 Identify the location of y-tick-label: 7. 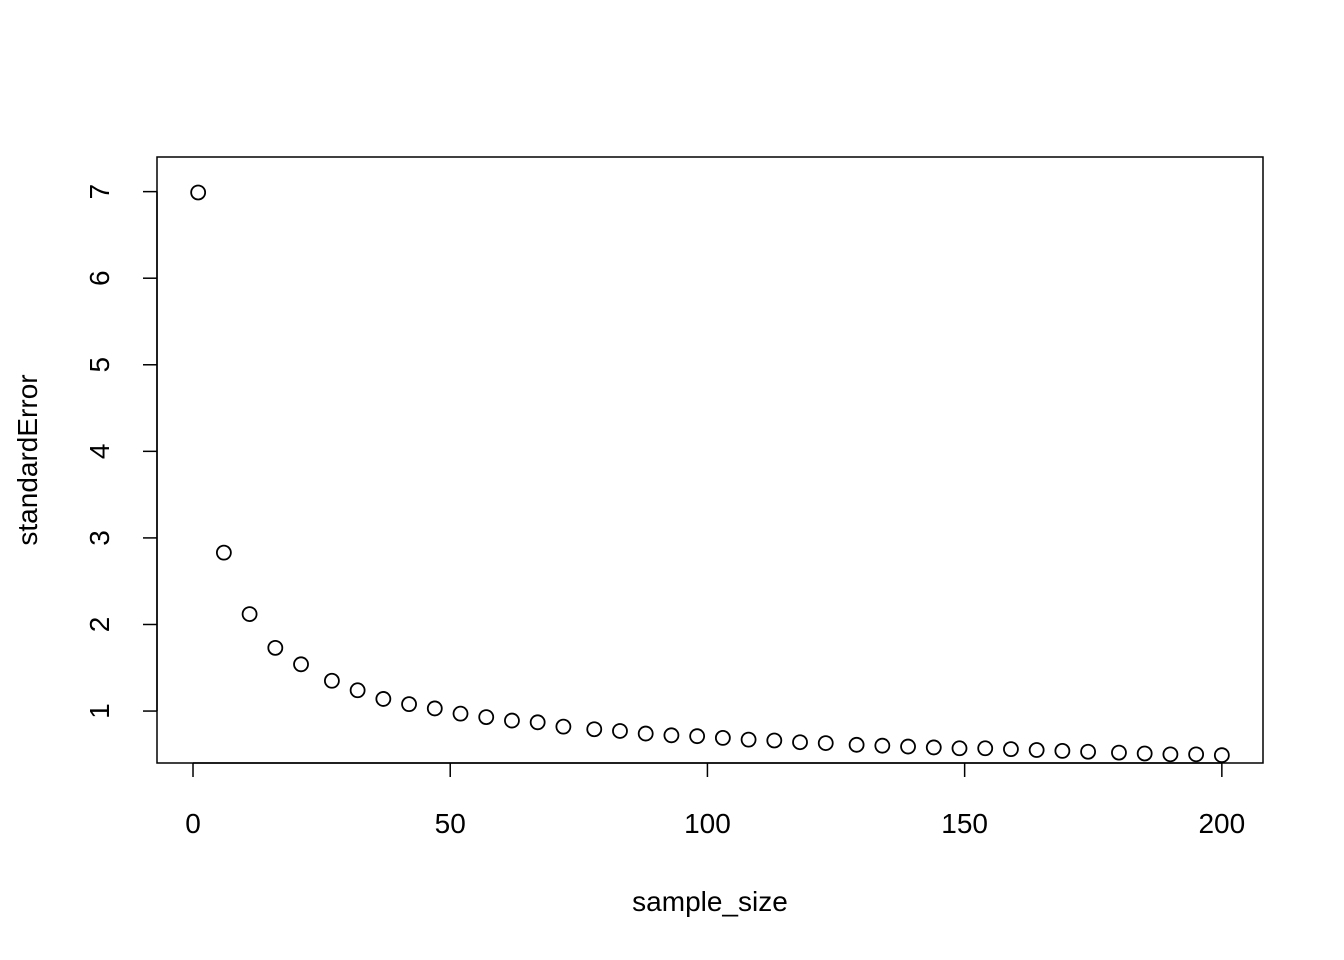
(99, 192).